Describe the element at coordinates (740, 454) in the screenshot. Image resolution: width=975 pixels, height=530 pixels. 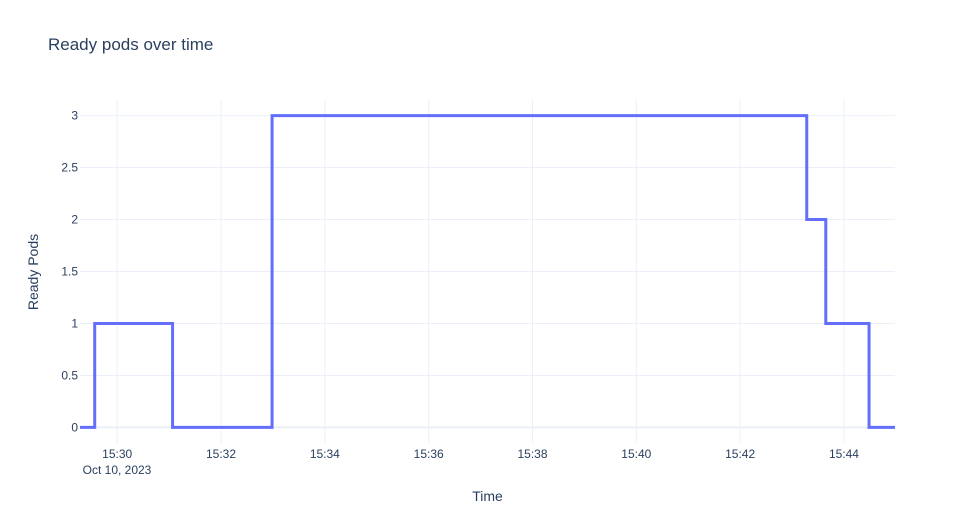
I see `x-tick-label: 15:42` at that location.